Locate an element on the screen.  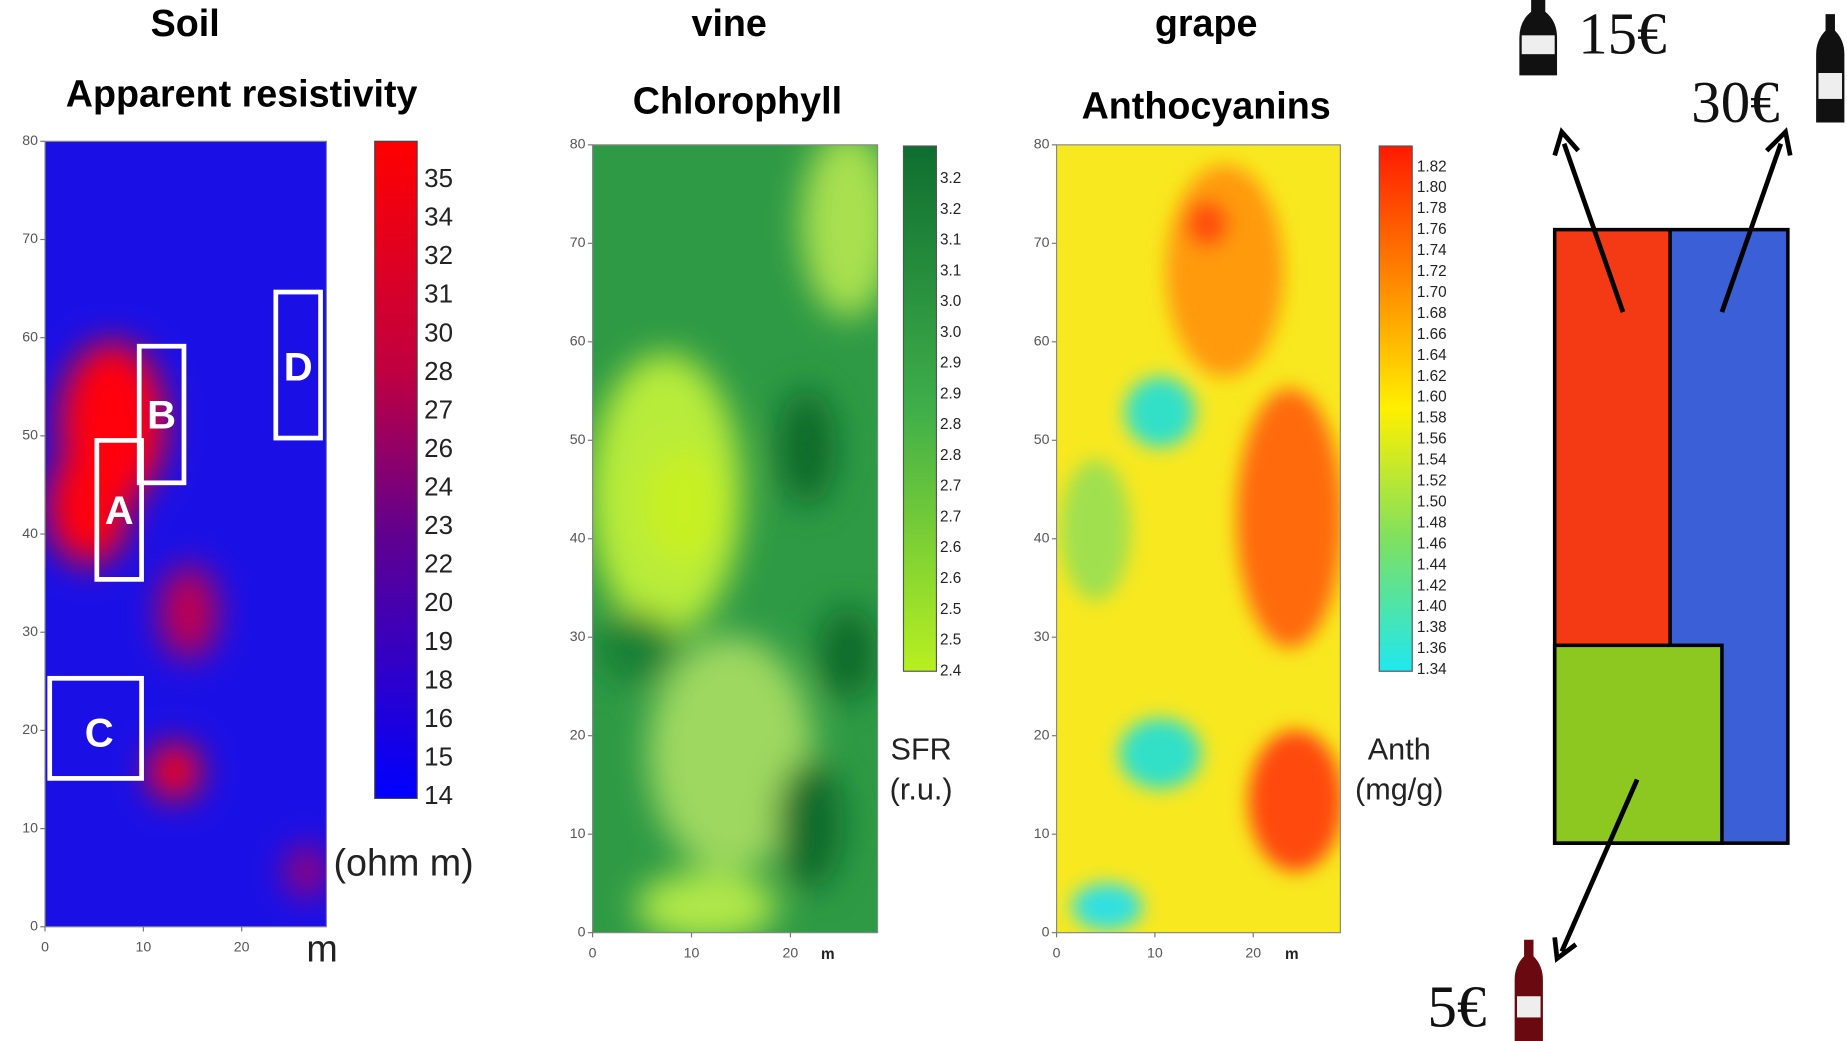
zone-label: B is located at coordinates (161, 416).